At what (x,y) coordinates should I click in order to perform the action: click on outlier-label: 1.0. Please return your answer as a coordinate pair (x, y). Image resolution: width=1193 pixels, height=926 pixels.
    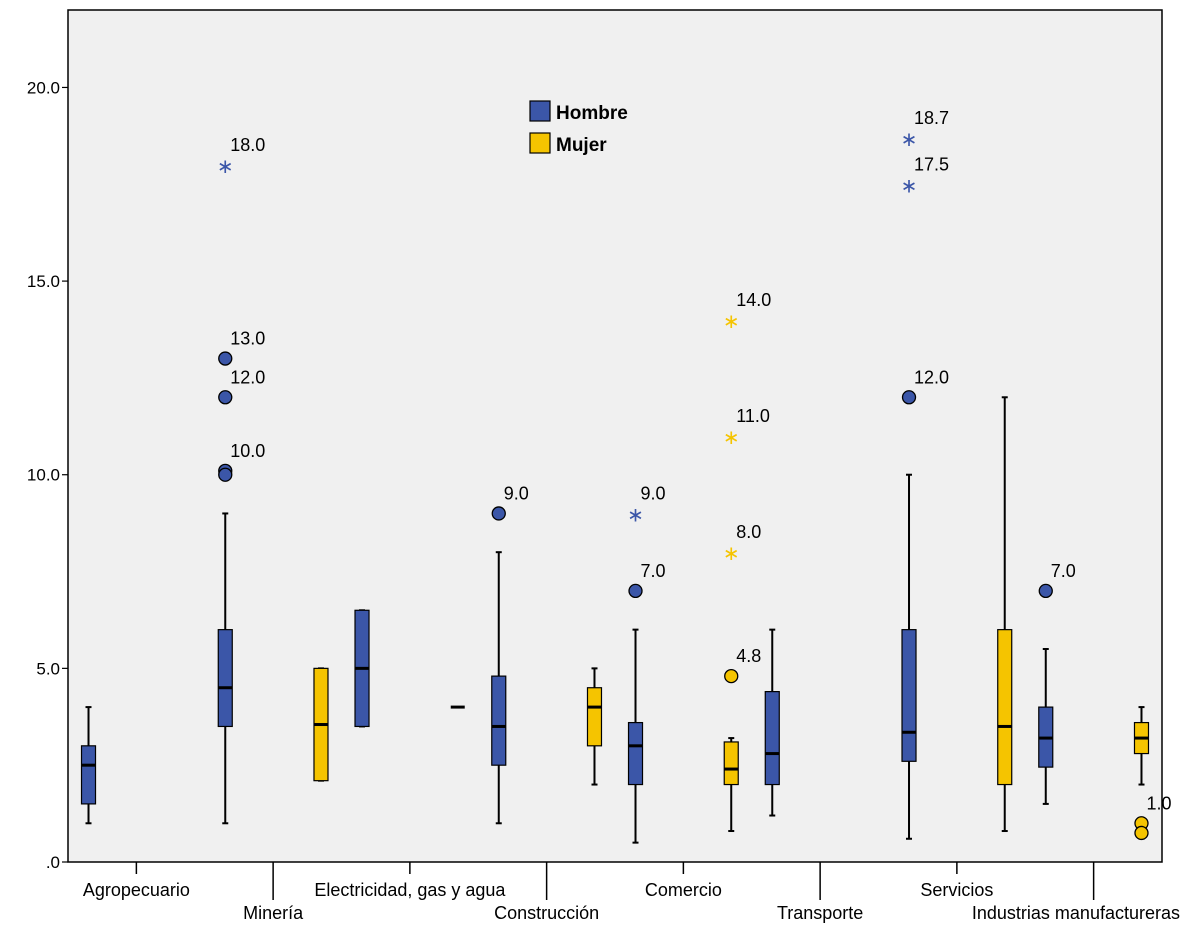
    Looking at the image, I should click on (1158, 803).